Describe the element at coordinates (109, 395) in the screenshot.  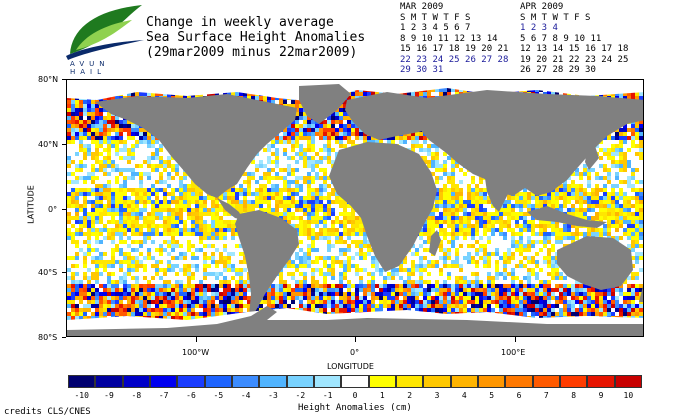
I see `colorbar-tick-label: -9` at that location.